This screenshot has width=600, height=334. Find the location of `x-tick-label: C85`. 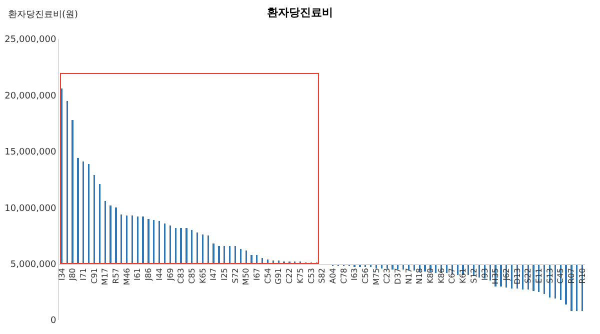

x-tick-label: C85 is located at coordinates (191, 276).